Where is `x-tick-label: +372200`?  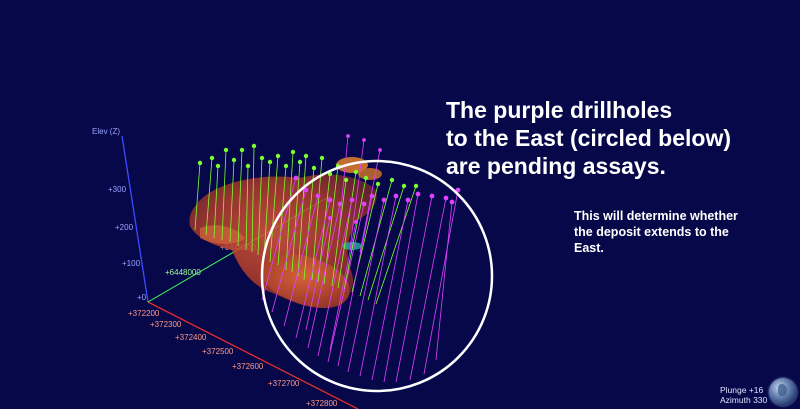 x-tick-label: +372200 is located at coordinates (144, 313).